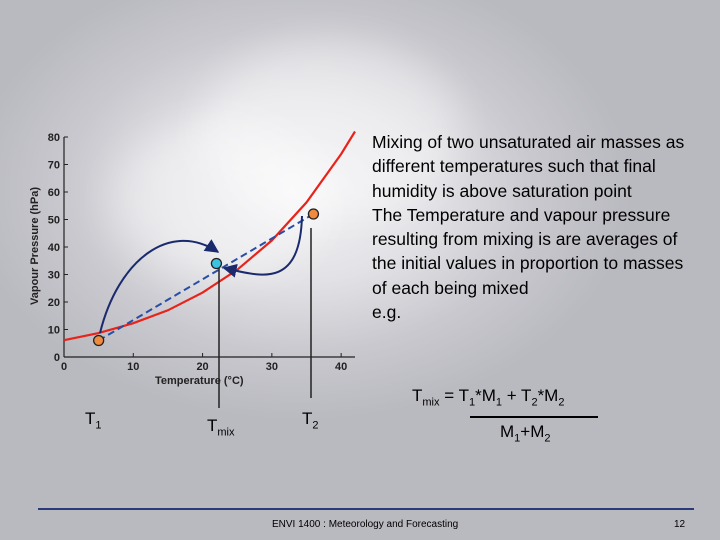 This screenshot has width=720, height=540. I want to click on y-tick-label: 50, so click(54, 221).